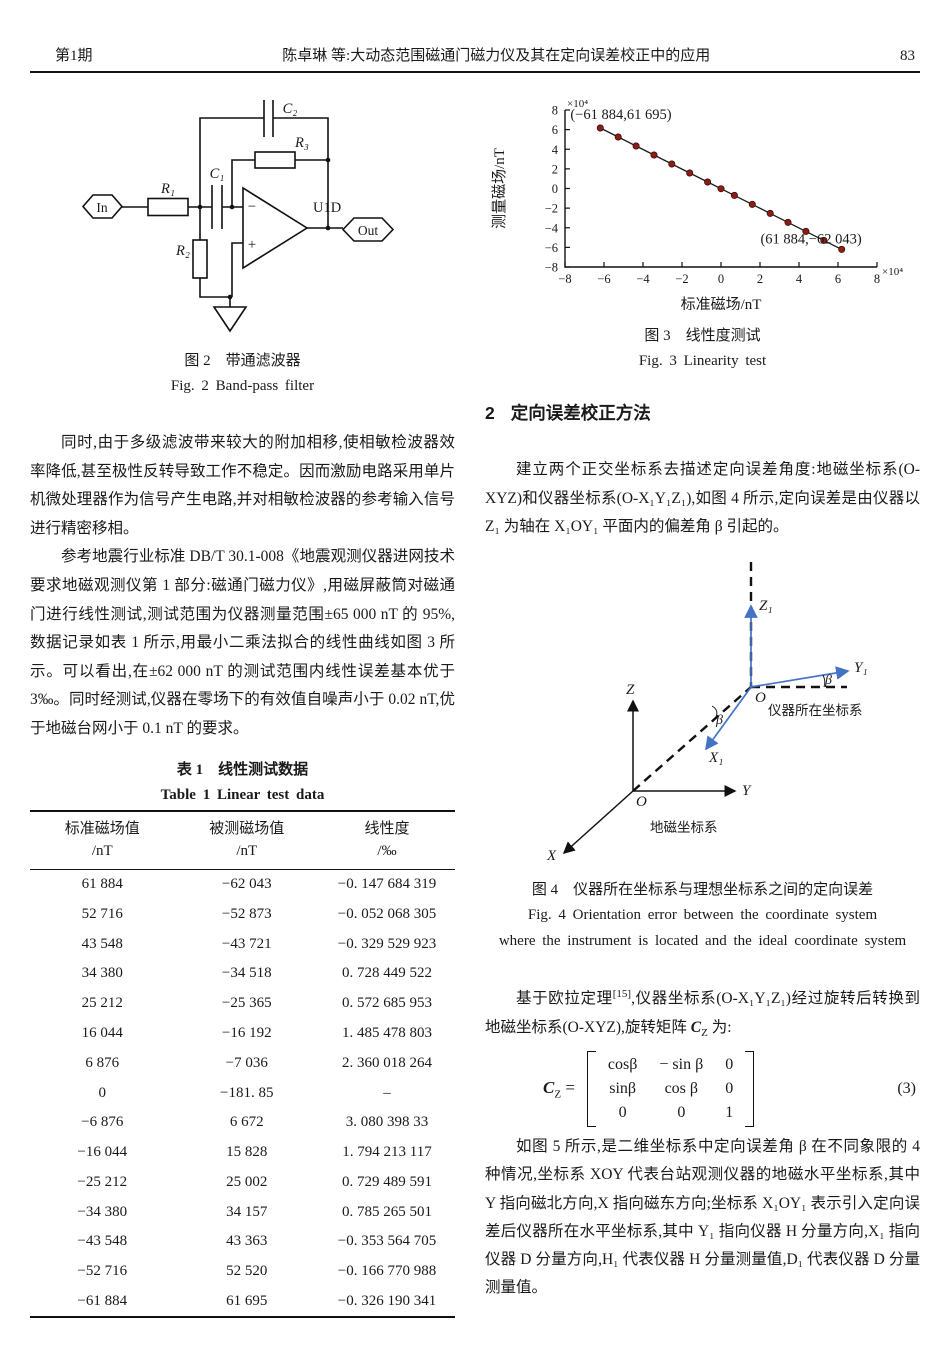 The height and width of the screenshot is (1365, 950). I want to click on table-1-header: 标准磁场值/nT 被测磁场值/nT 线性度/‰, so click(242, 840).